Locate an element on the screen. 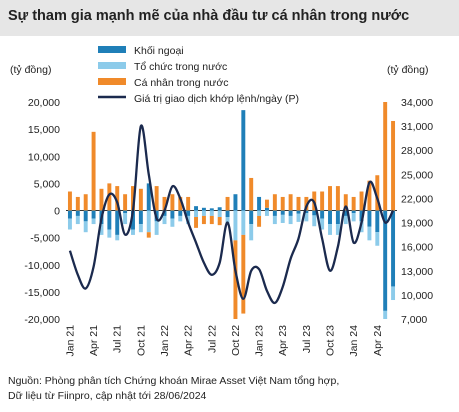 This screenshot has width=459, height=412. x-tick-label: Apr 23 is located at coordinates (283, 340).